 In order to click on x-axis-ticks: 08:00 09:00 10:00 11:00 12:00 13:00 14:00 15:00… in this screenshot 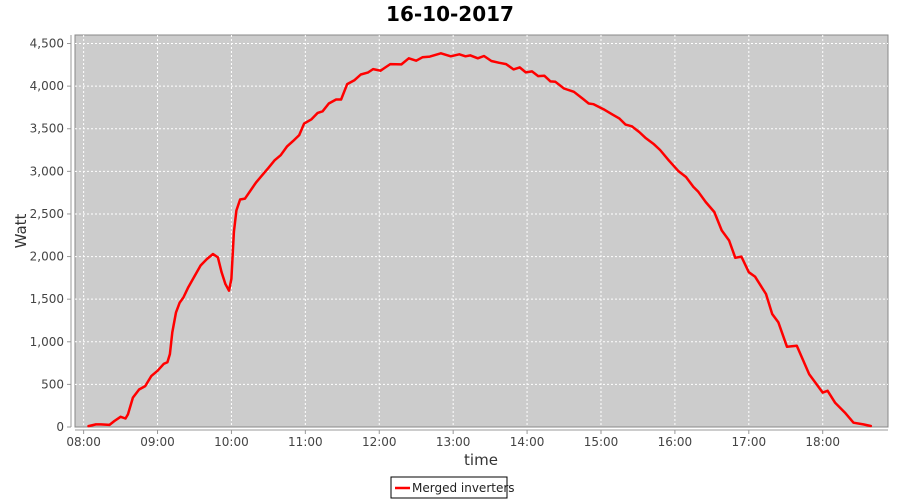, I will do `click(453, 439)`.